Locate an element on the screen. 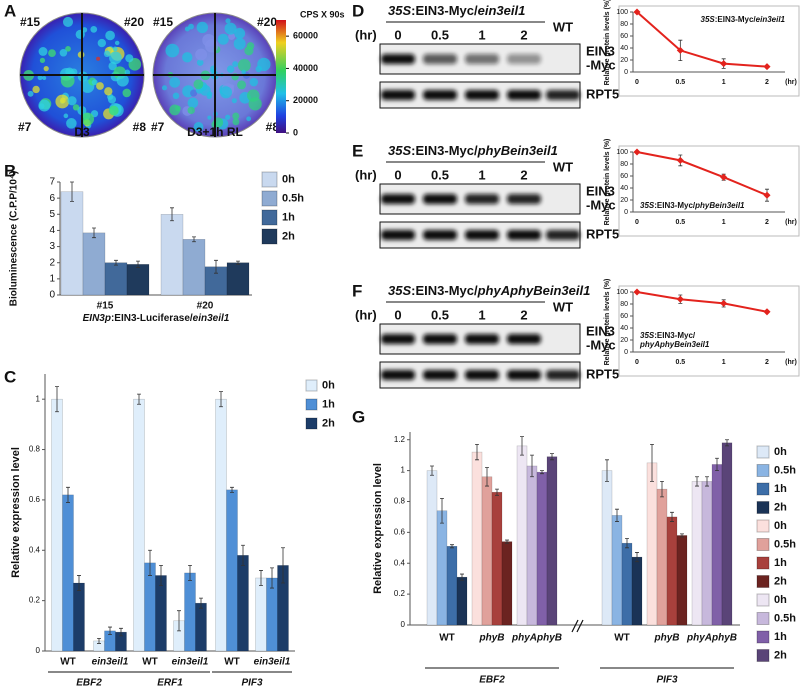 The width and height of the screenshot is (800, 691). x-unit: (hr) is located at coordinates (791, 362).